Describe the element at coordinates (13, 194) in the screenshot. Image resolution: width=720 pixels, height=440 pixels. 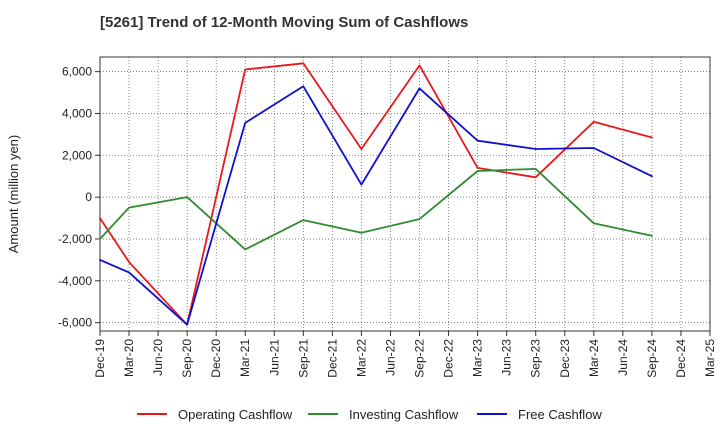
I see `y-axis-label: Amount (million yen)` at that location.